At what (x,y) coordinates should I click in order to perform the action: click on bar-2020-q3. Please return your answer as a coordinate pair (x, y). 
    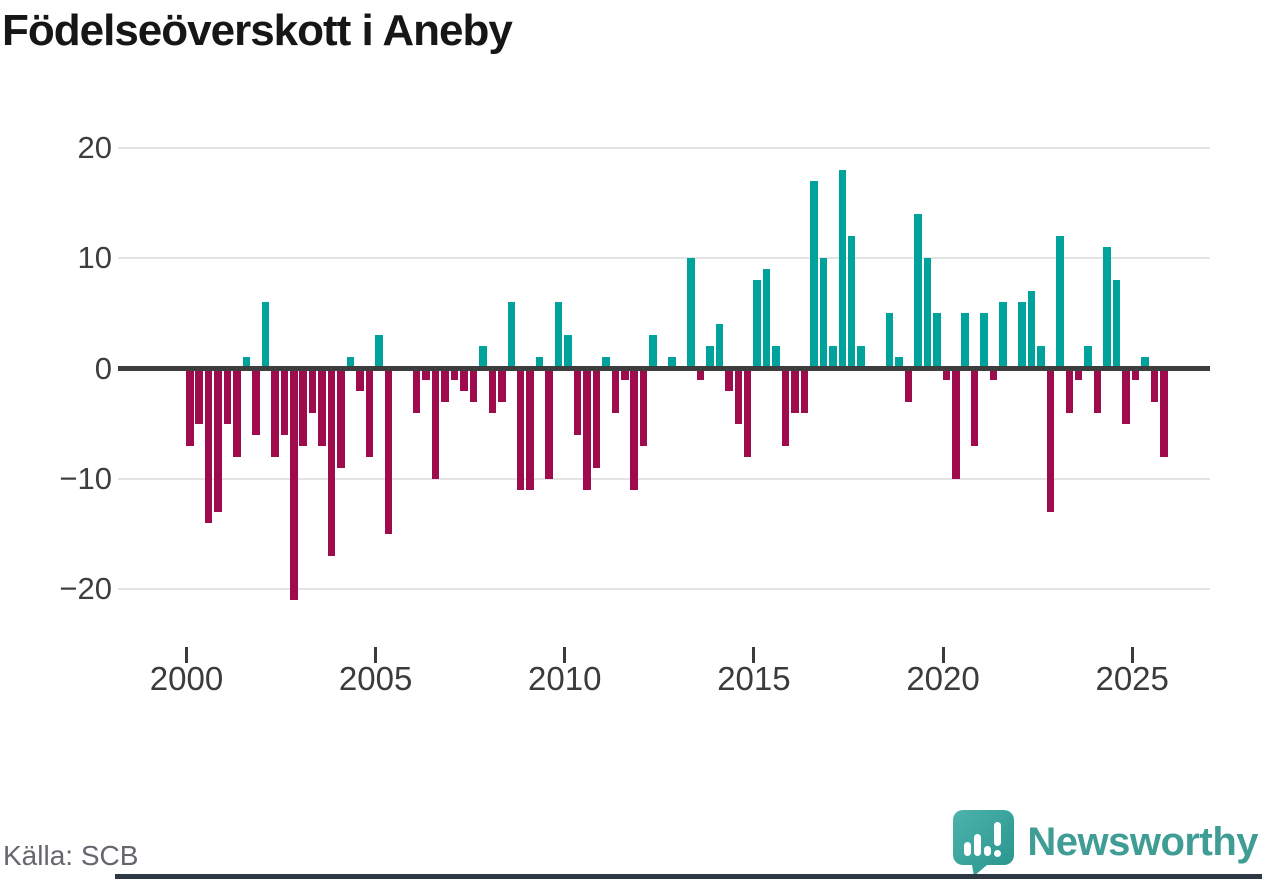
    Looking at the image, I should click on (965, 341).